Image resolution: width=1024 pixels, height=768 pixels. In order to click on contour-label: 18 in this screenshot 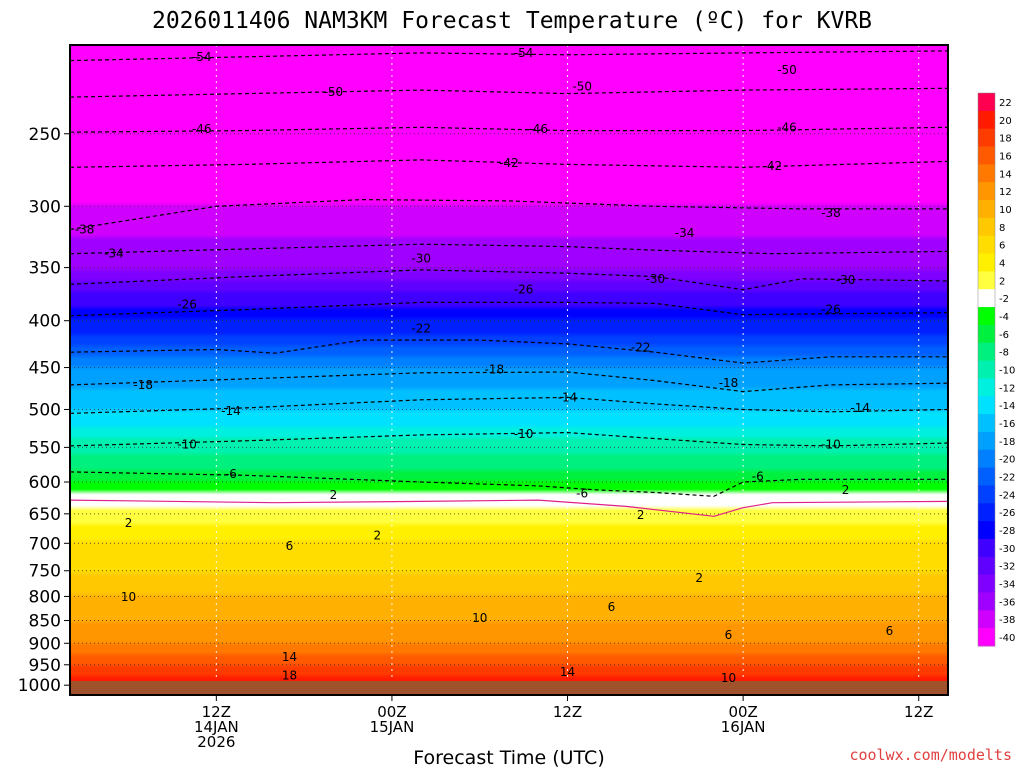, I will do `click(289, 676)`.